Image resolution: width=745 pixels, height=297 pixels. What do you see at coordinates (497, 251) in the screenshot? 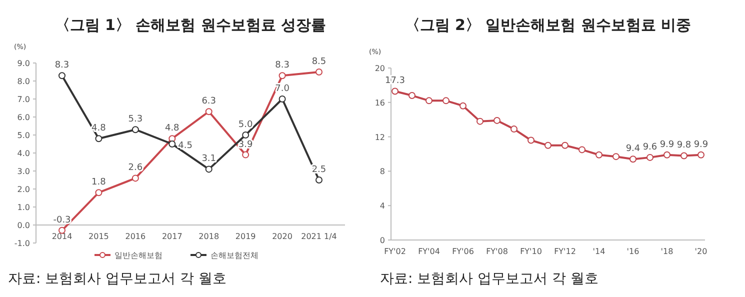
I see `x-tick-label: FY'08` at bounding box center [497, 251].